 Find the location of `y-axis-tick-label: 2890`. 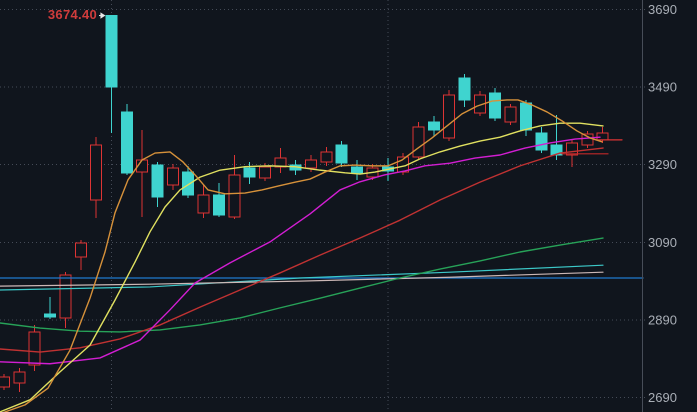

y-axis-tick-label: 2890 is located at coordinates (662, 319).